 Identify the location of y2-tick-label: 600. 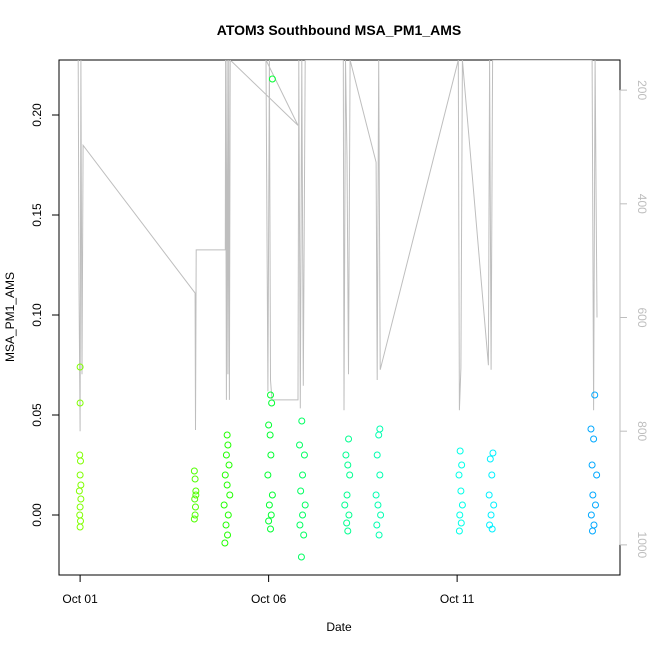
(642, 317).